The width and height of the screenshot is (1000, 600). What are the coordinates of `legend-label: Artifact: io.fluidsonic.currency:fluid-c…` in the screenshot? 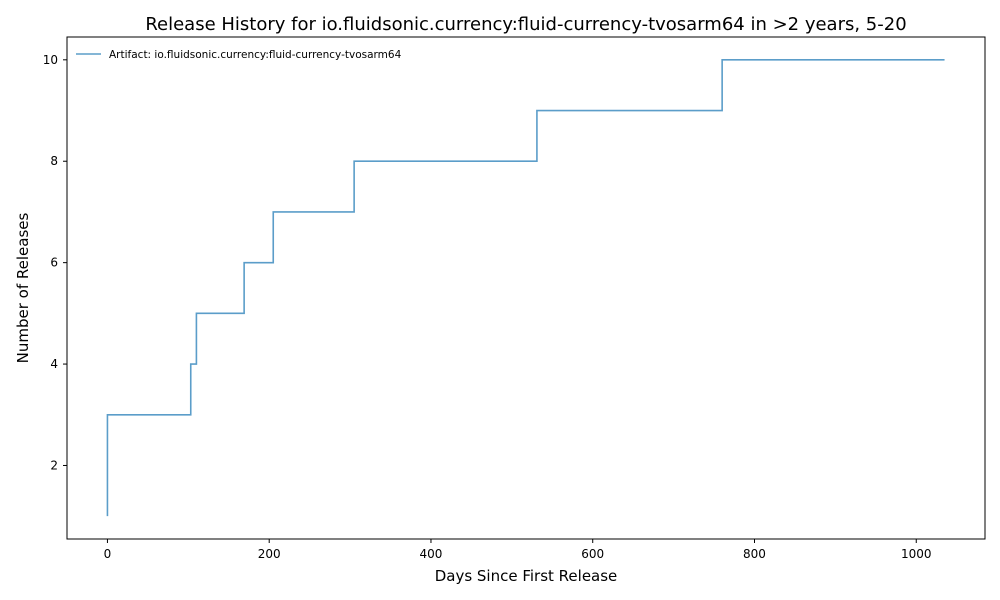 It's located at (255, 55).